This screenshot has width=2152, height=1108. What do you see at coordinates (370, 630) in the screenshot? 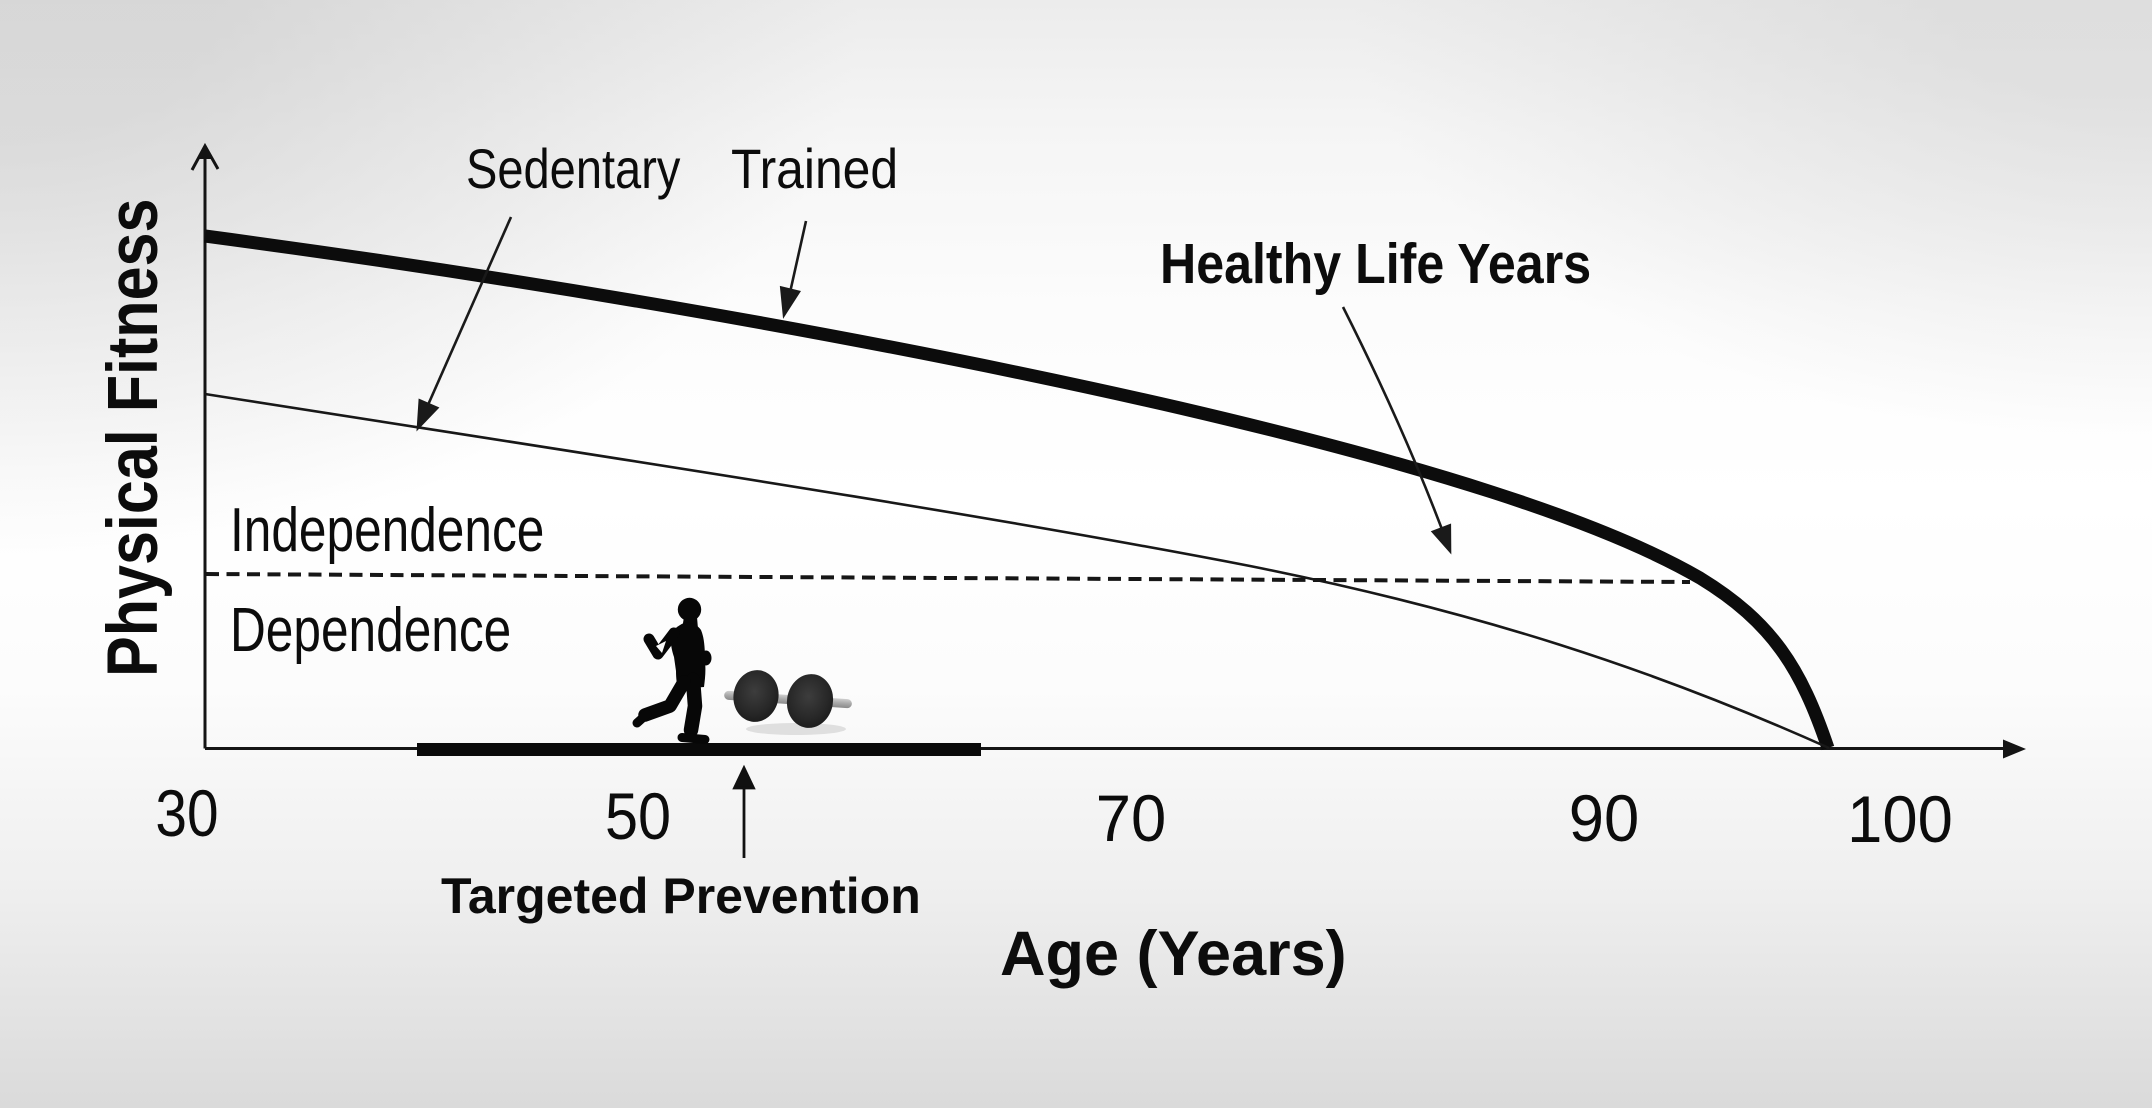
I see `svg-text: Dependence` at bounding box center [370, 630].